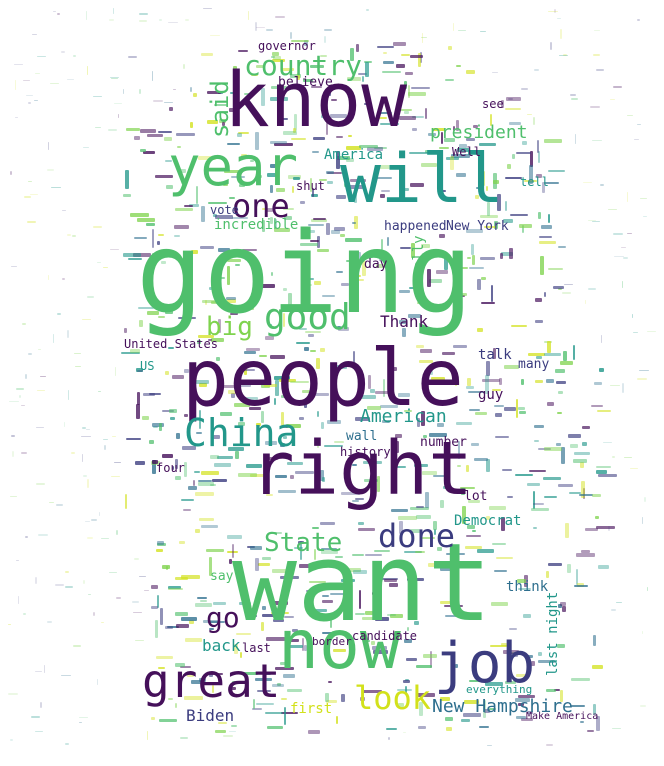 The image size is (664, 766). I want to click on word-people: people, so click(323, 379).